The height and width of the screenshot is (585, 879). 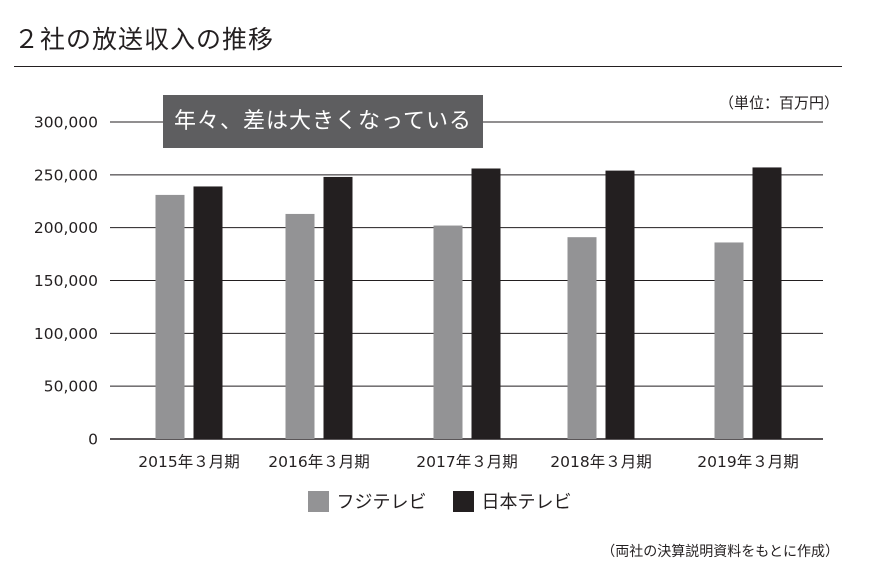 I want to click on x-tick-label: 2017年３月期, so click(x=466, y=462).